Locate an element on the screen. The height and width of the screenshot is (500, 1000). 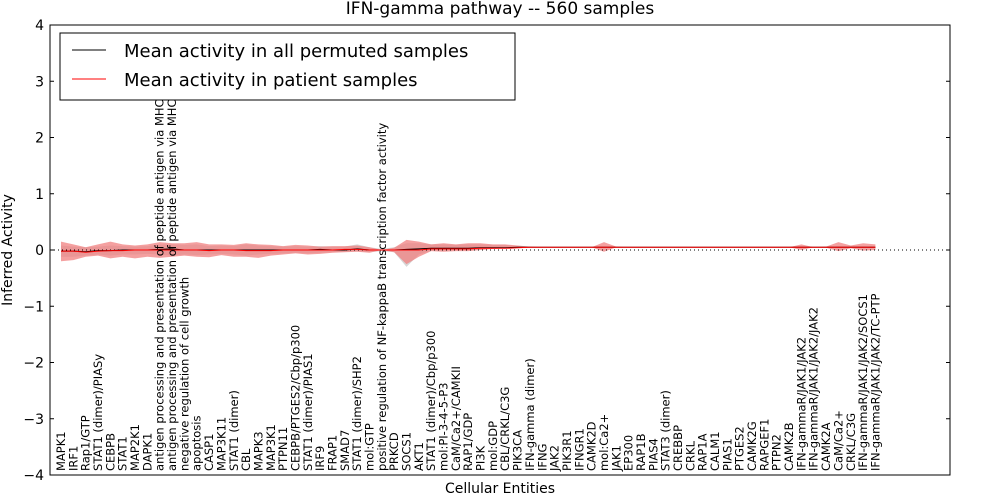
x-tick-label: CASP1 is located at coordinates (209, 452).